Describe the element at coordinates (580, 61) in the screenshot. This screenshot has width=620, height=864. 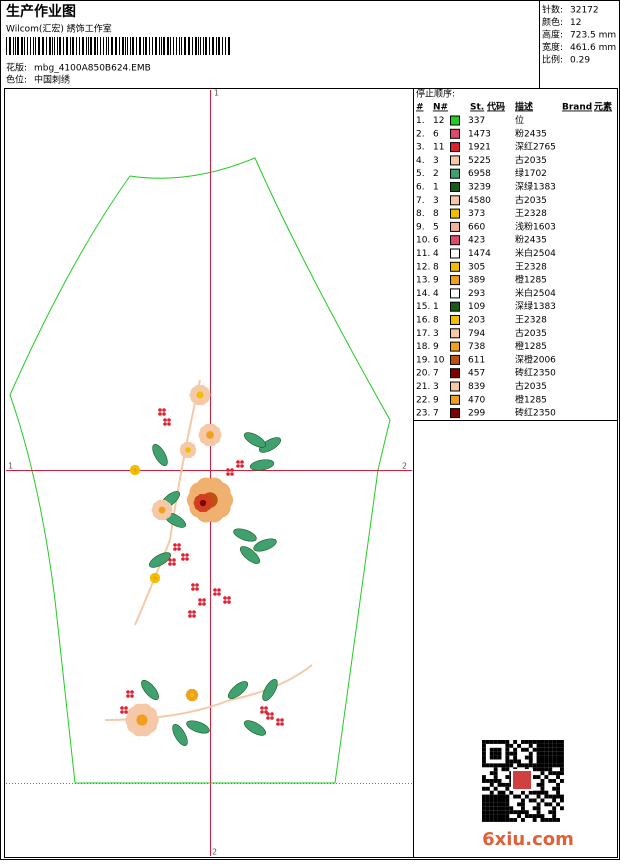
I see `stat-value: 0.29` at that location.